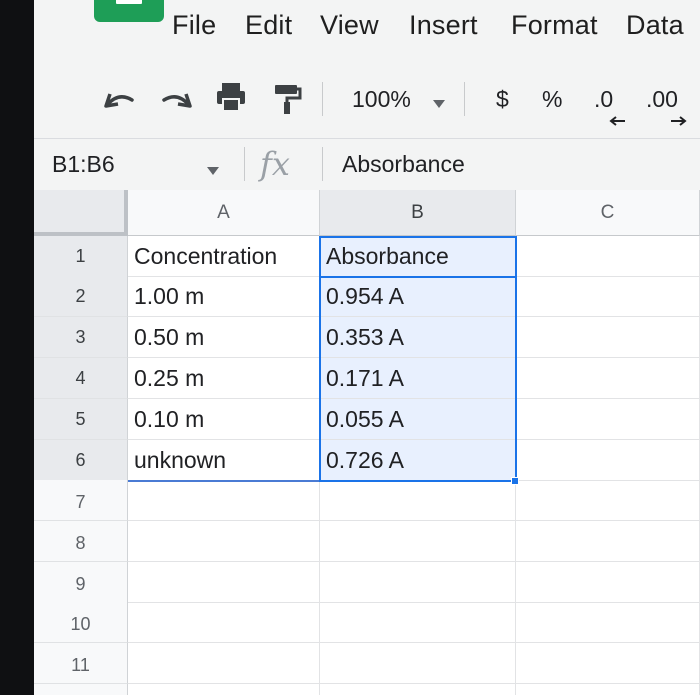 This screenshot has height=695, width=700. What do you see at coordinates (608, 256) in the screenshot?
I see `cell-c1` at bounding box center [608, 256].